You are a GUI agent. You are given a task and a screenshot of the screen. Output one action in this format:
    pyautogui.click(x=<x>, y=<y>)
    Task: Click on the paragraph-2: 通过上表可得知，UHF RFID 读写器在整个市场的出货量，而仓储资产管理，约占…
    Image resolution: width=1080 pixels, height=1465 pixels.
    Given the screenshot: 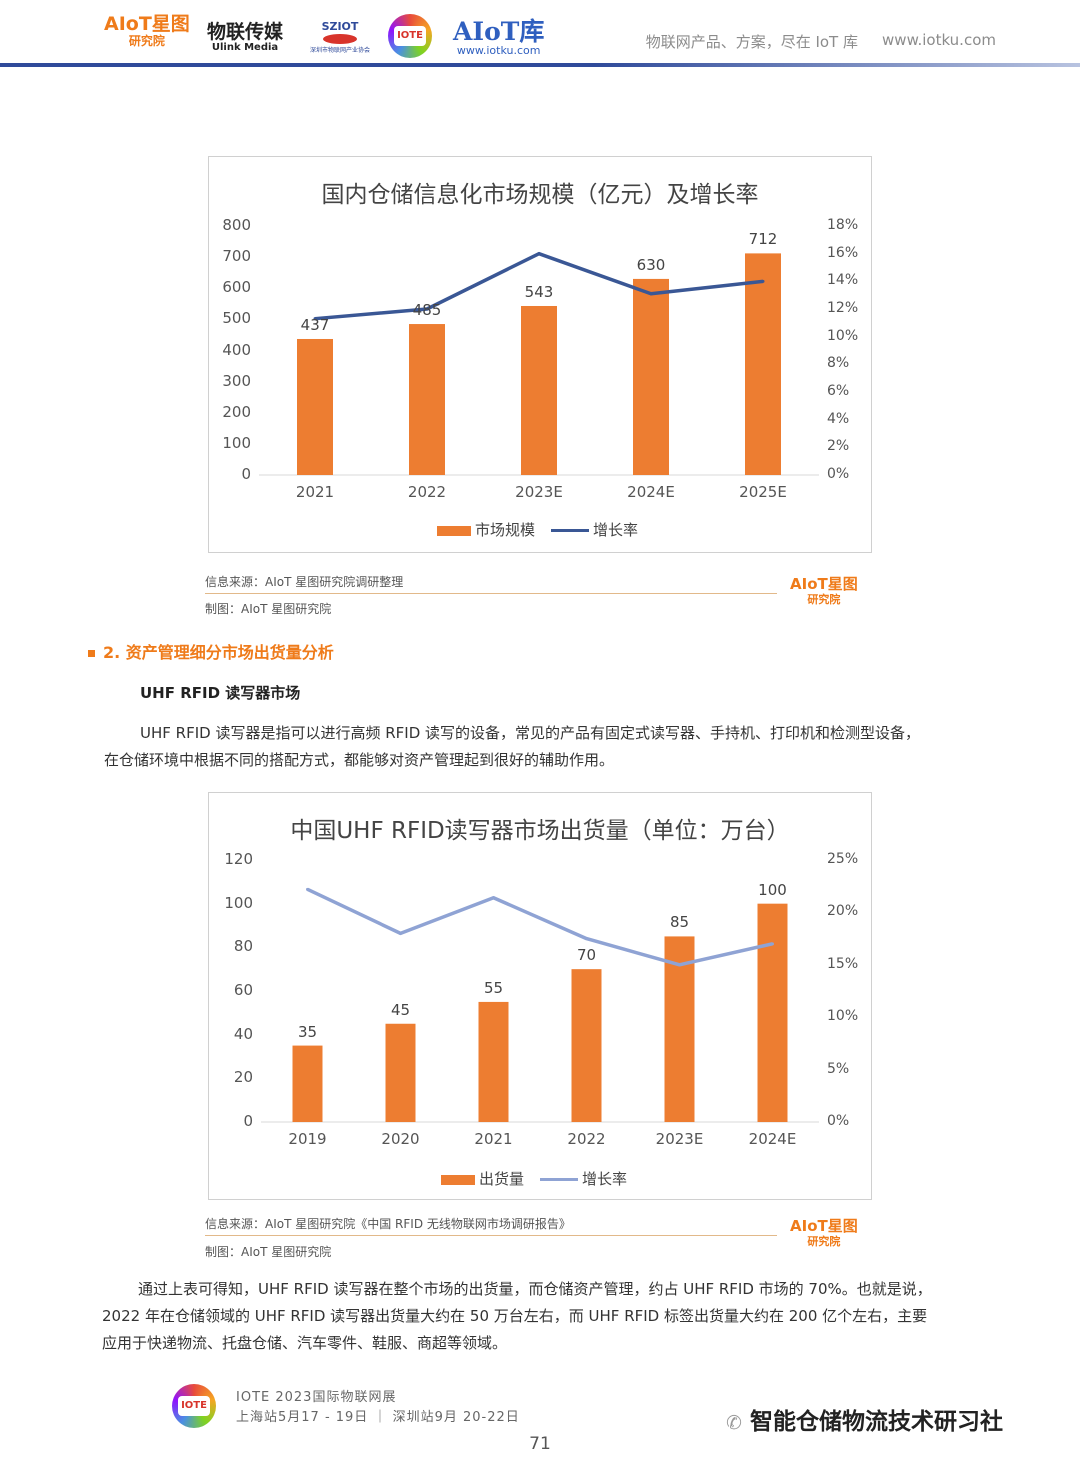 What is the action you would take?
    pyautogui.click(x=517, y=1316)
    